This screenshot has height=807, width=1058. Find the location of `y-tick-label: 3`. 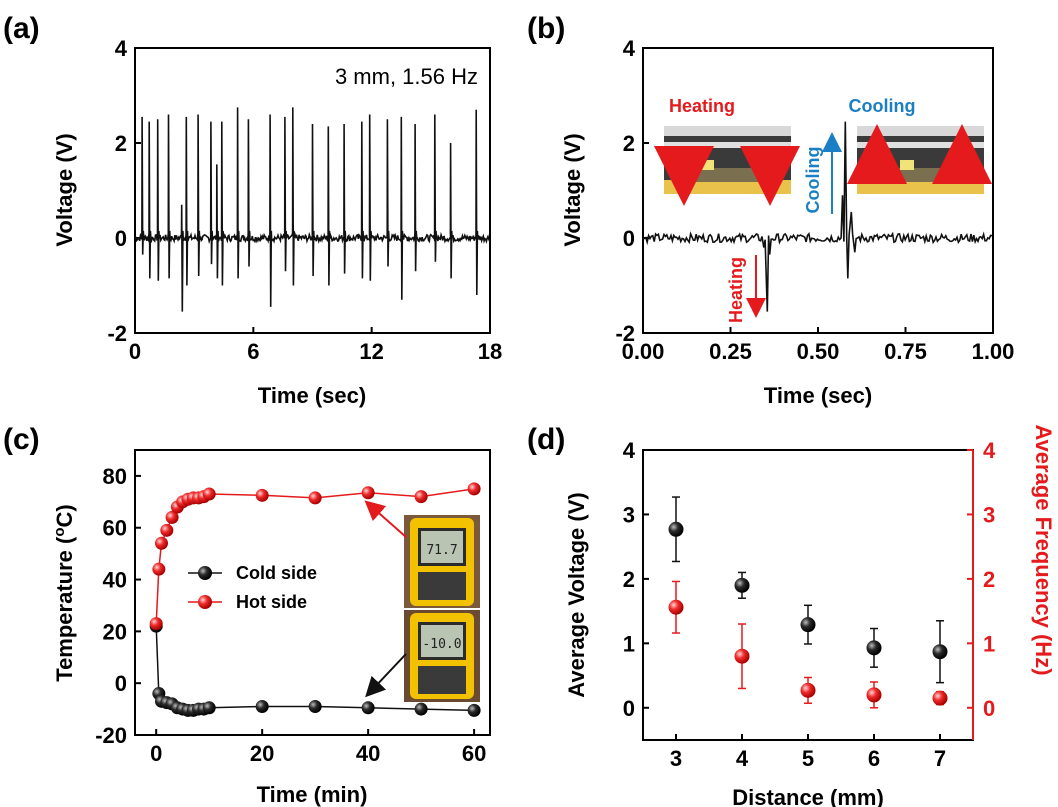

y-tick-label: 3 is located at coordinates (629, 514).